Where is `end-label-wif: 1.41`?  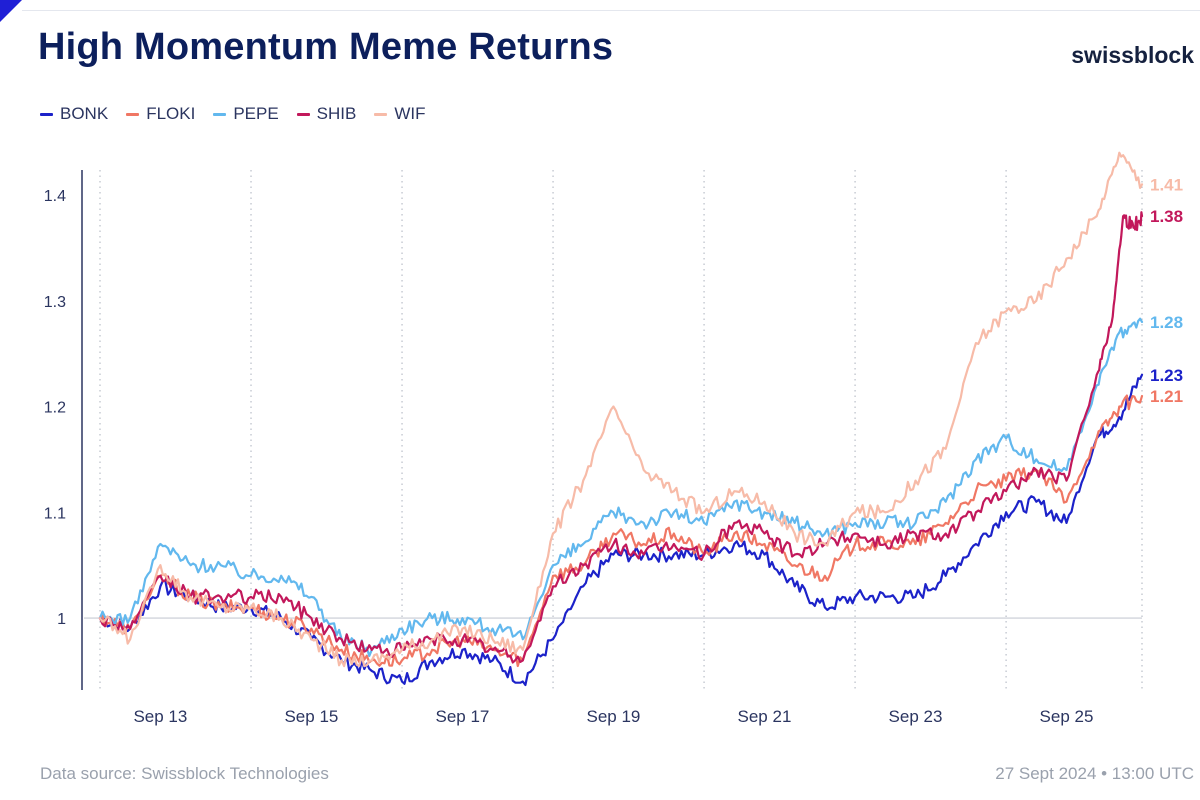
end-label-wif: 1.41 is located at coordinates (1166, 184).